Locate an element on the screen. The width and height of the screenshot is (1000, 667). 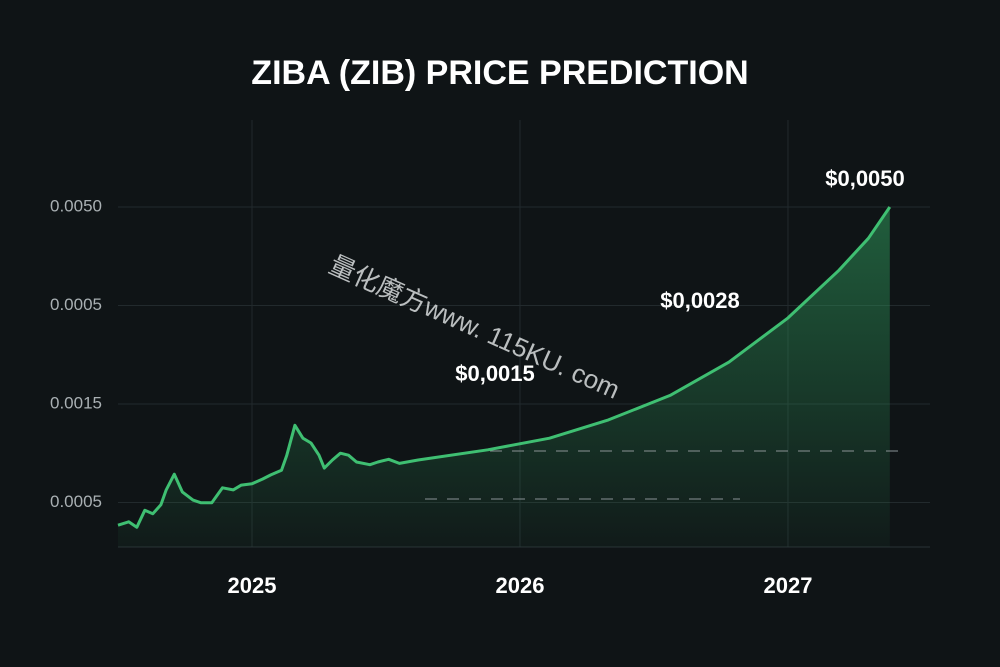
y-tick-label: 0.0015 is located at coordinates (76, 402).